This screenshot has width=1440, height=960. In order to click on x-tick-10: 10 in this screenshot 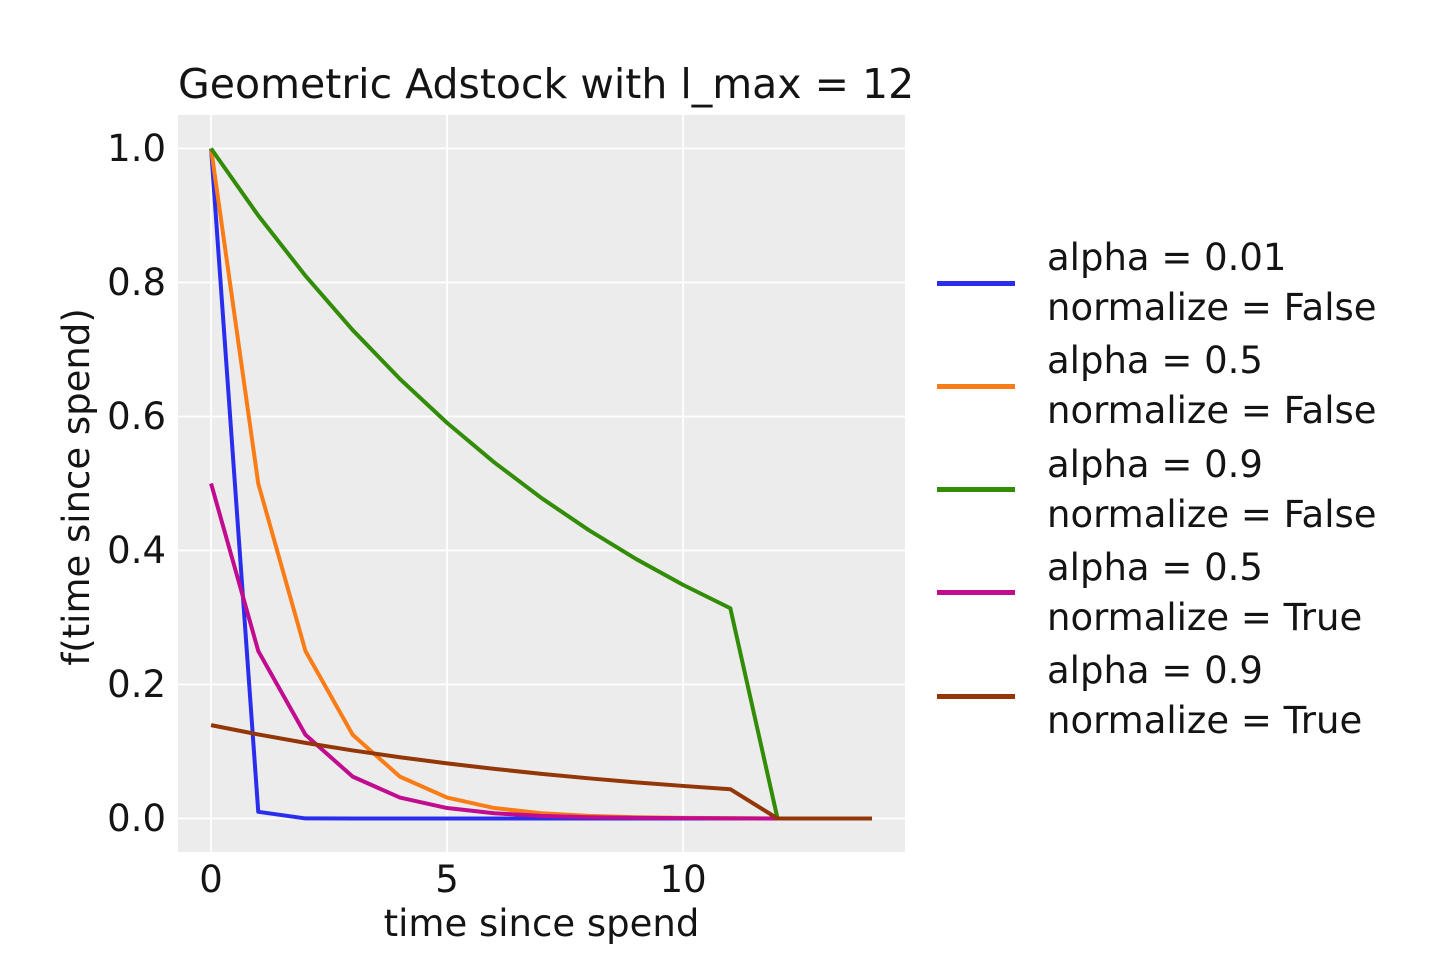, I will do `click(683, 879)`.